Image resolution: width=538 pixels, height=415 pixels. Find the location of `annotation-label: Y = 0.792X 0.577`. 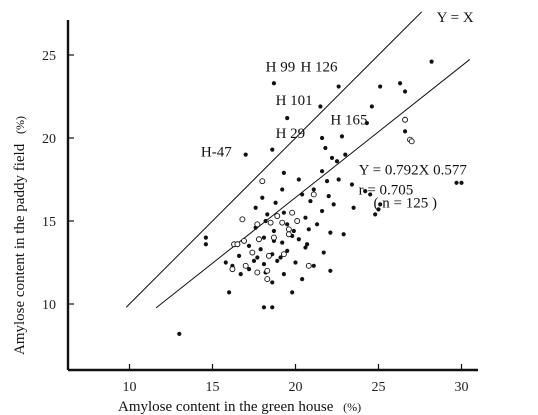

annotation-label: Y = 0.792X 0.577 is located at coordinates (413, 171).